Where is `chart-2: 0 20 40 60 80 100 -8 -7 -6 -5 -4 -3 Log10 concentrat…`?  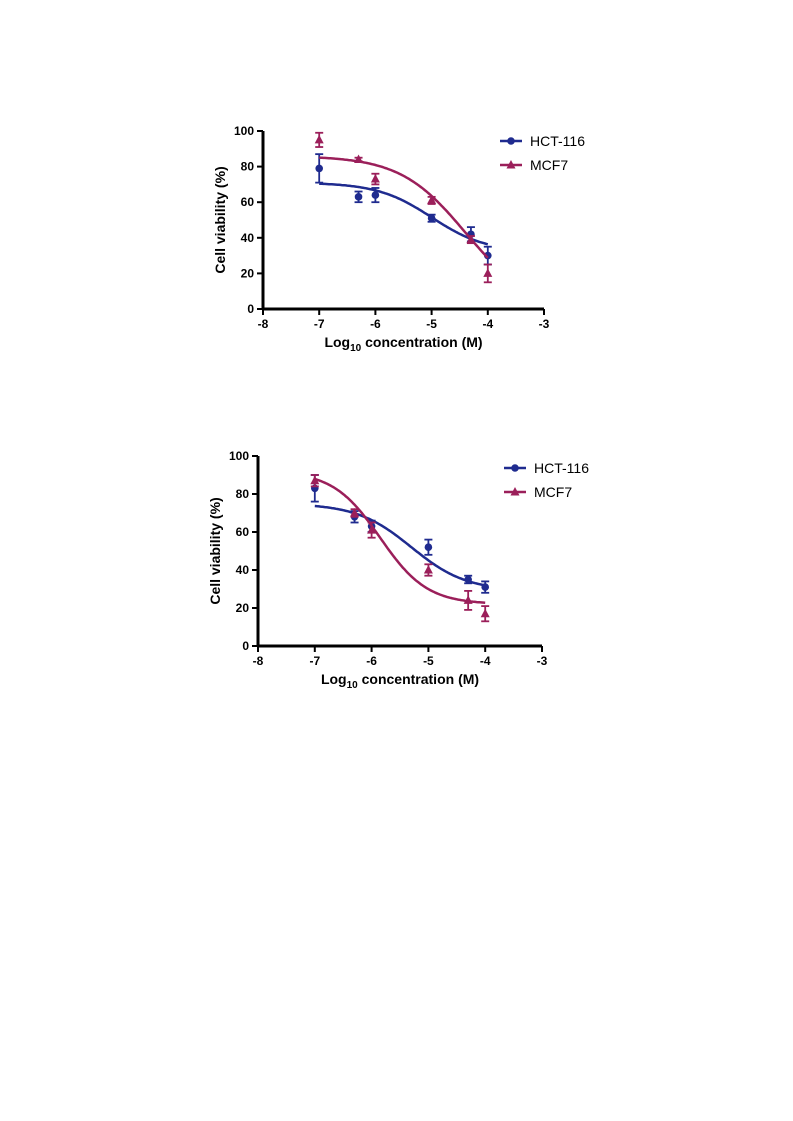 chart-2: 0 20 40 60 80 100 -8 -7 -6 -5 -4 -3 Log10 concentrat… is located at coordinates (398, 570).